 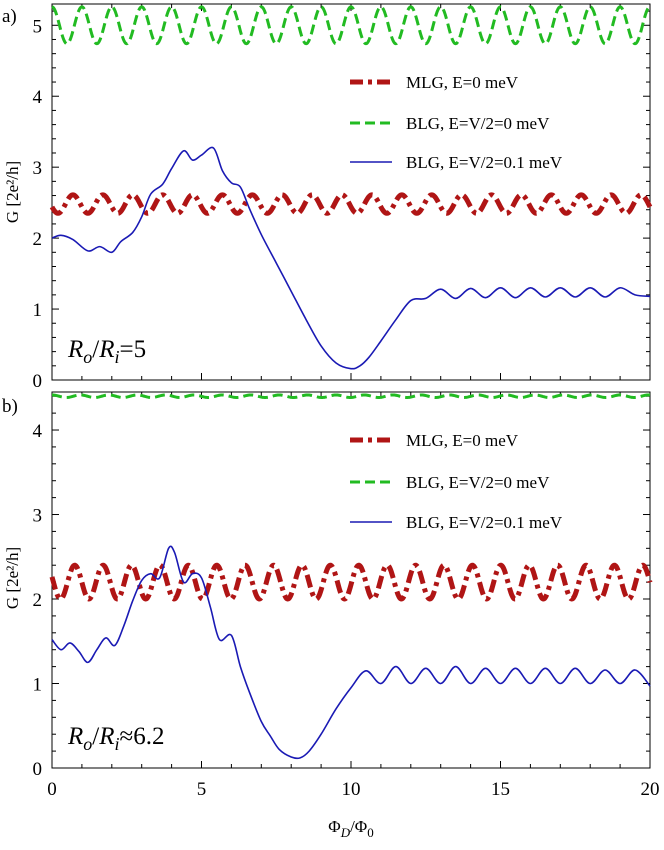 I want to click on x-tick-label: 20, so click(x=650, y=789).